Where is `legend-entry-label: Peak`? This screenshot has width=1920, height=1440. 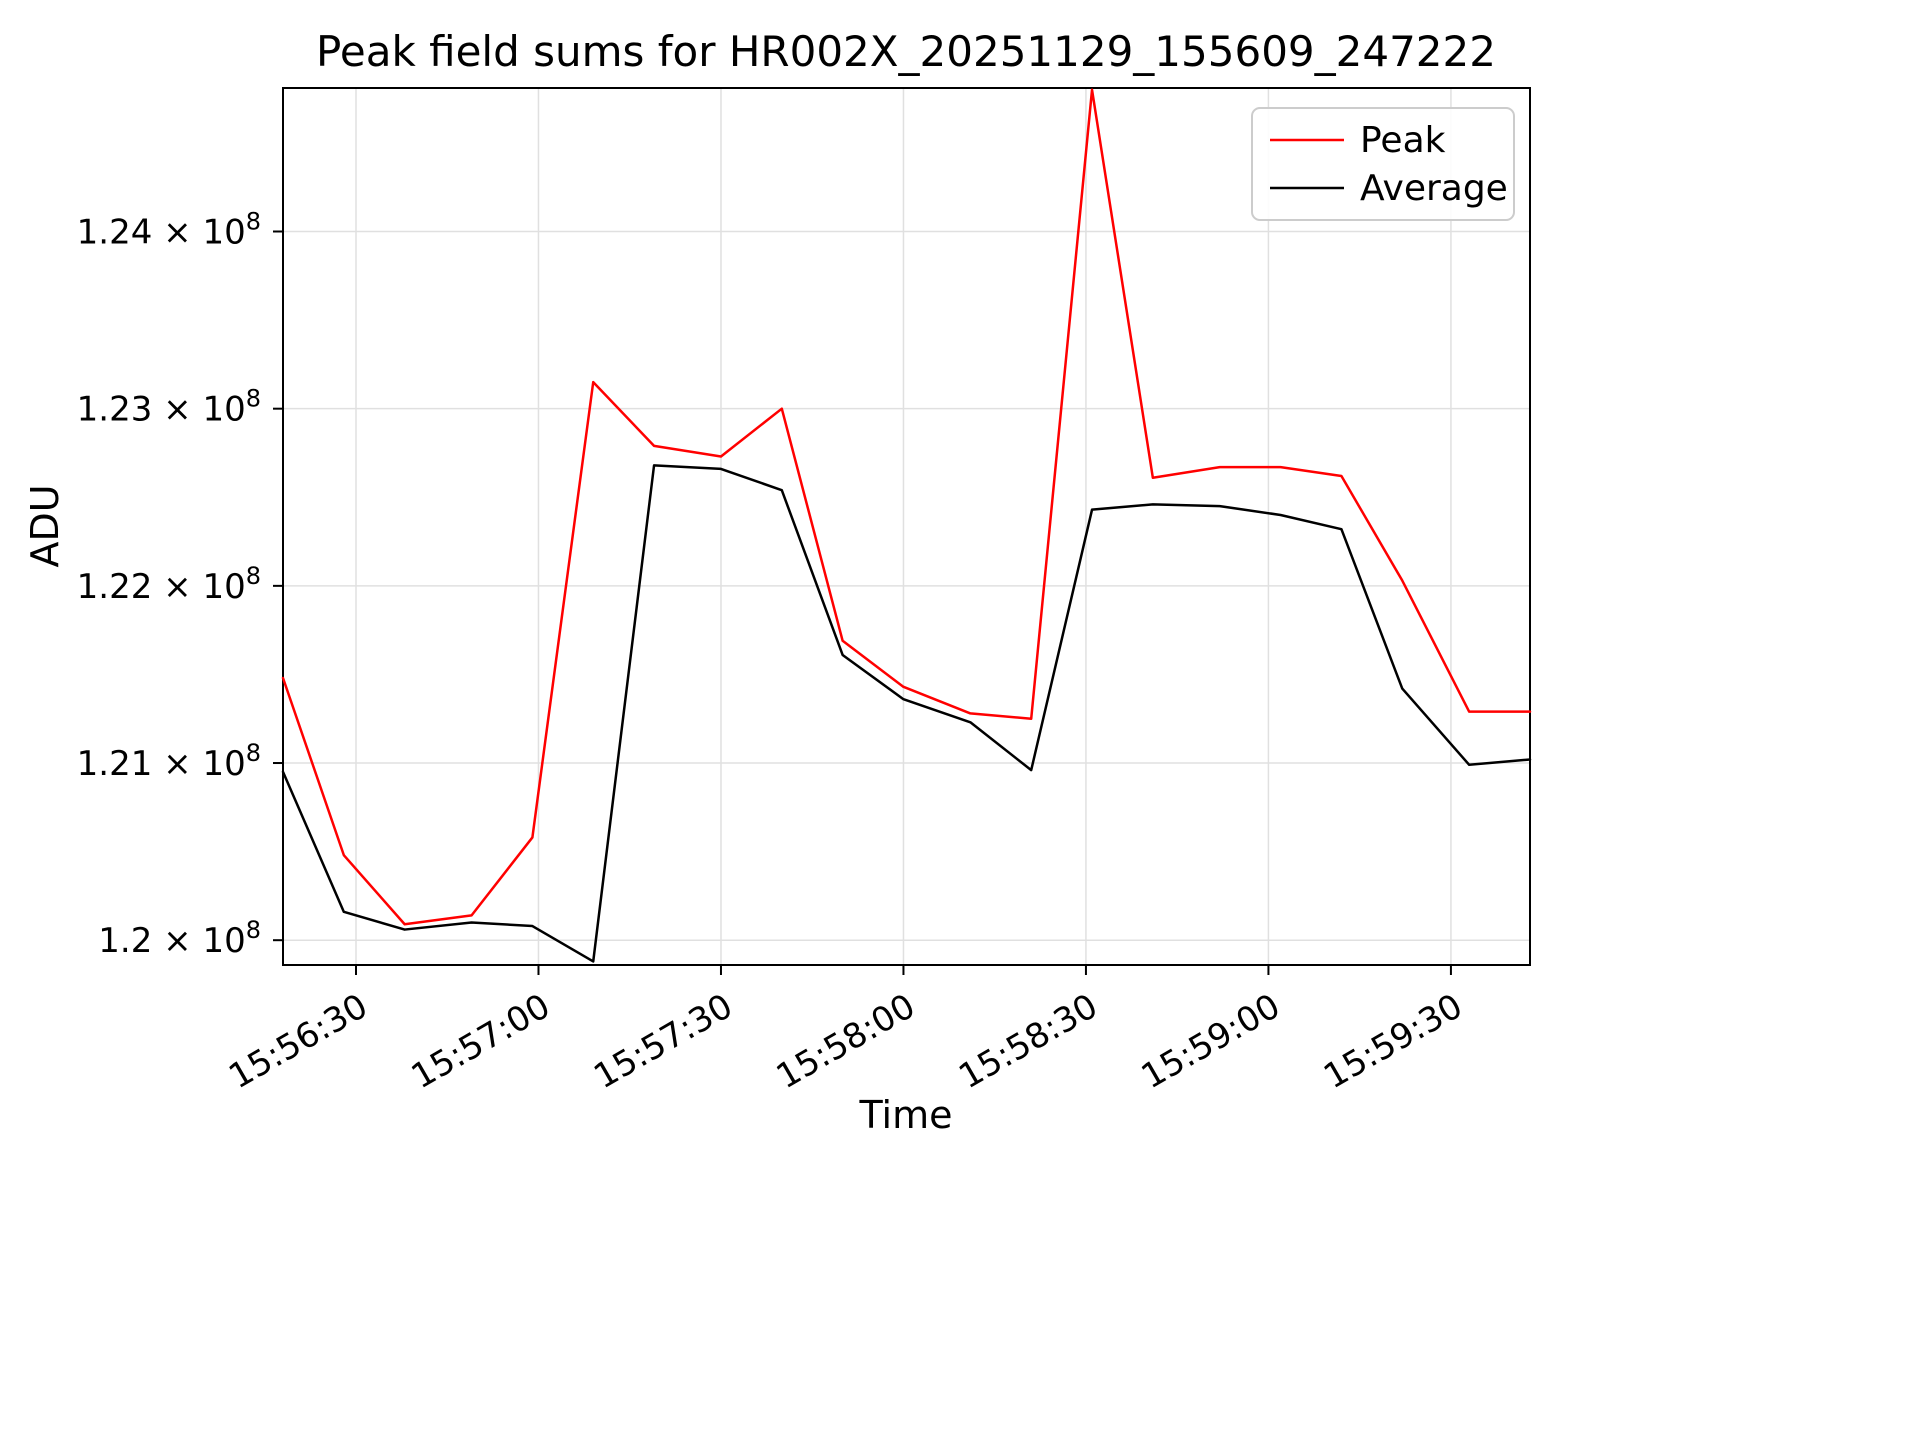
legend-entry-label: Peak is located at coordinates (1403, 140).